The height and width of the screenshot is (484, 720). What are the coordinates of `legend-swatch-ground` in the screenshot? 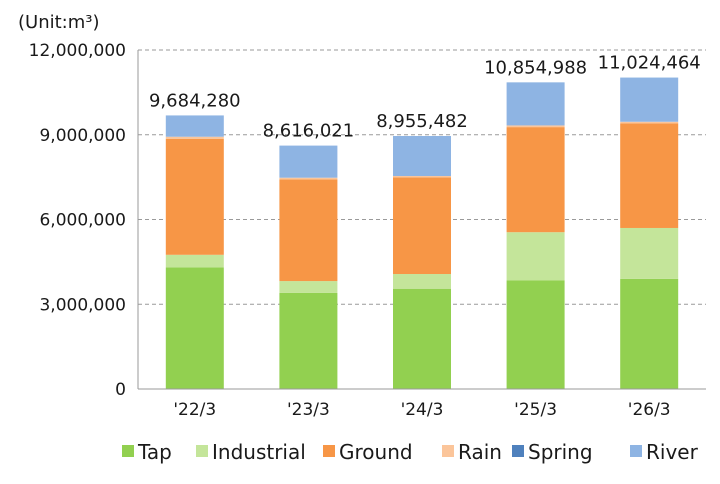 It's located at (329, 451).